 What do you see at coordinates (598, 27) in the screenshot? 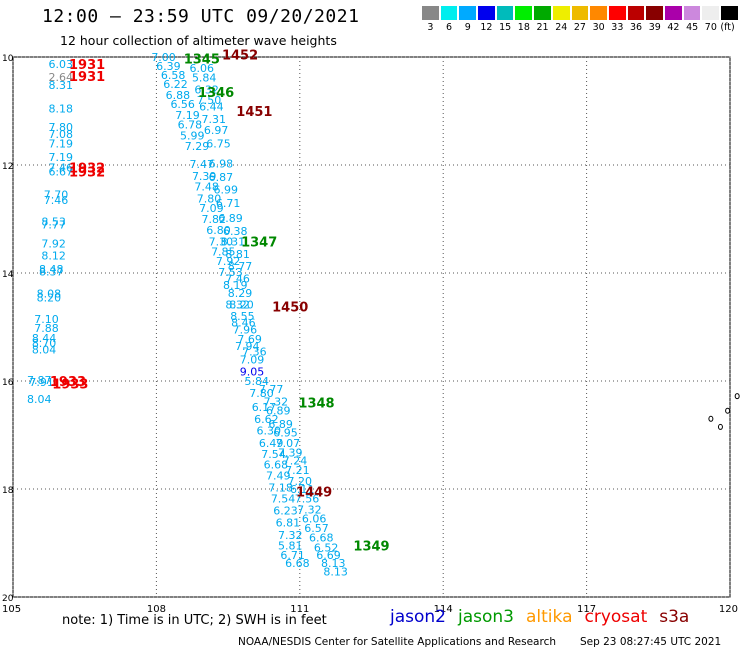
I see `legend-label: 30` at bounding box center [598, 27].